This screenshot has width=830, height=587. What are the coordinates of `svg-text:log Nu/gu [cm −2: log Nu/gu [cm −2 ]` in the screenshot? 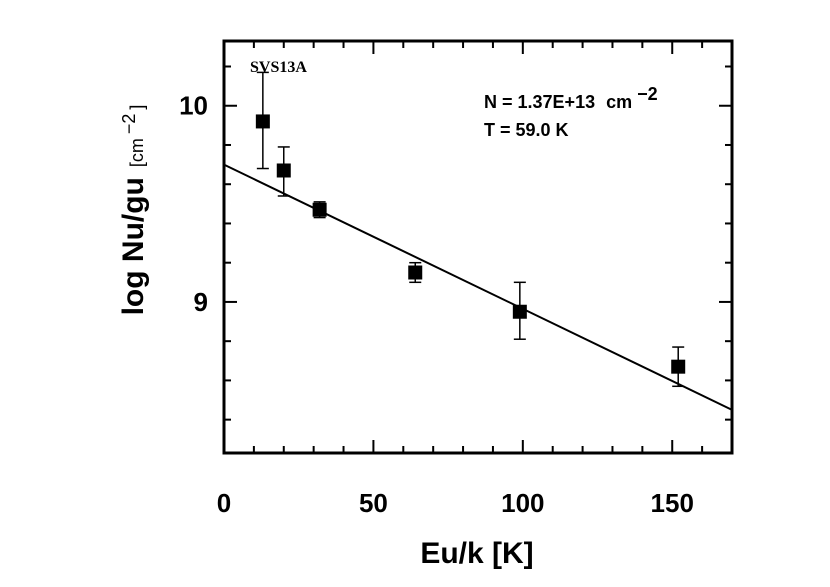 It's located at (133, 210).